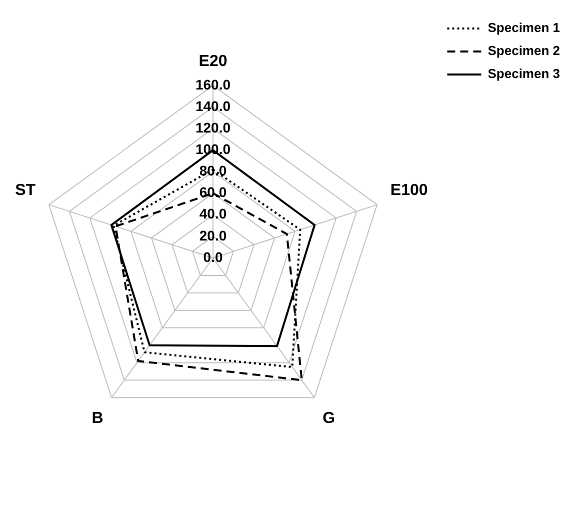 The width and height of the screenshot is (578, 516). I want to click on y-tick-label: 0.0, so click(213, 256).